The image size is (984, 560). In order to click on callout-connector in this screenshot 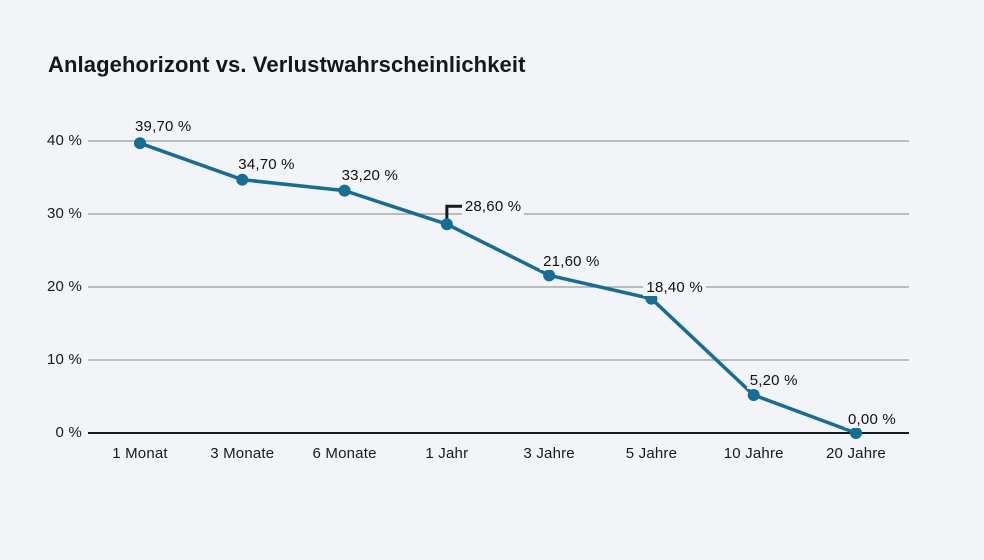, I will do `click(454, 213)`.